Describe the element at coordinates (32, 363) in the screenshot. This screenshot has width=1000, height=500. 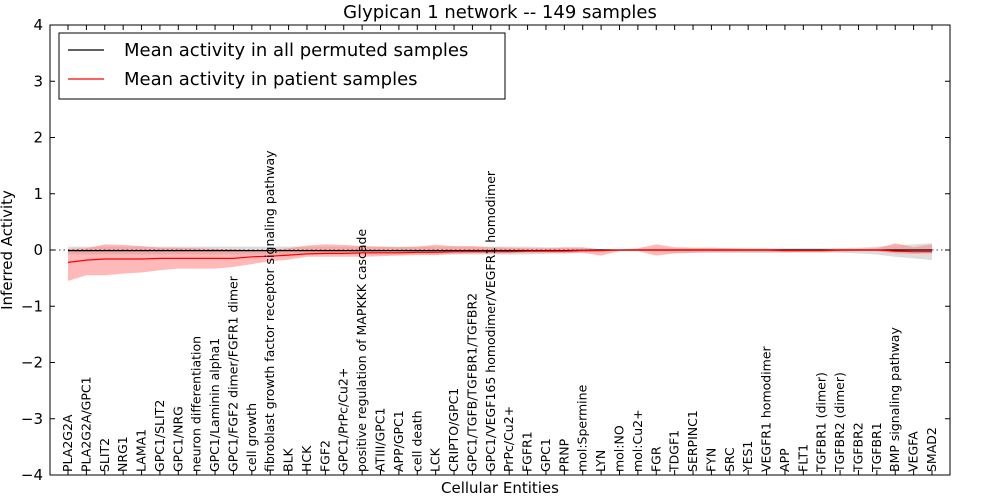
I see `y-tick-label: −2` at that location.